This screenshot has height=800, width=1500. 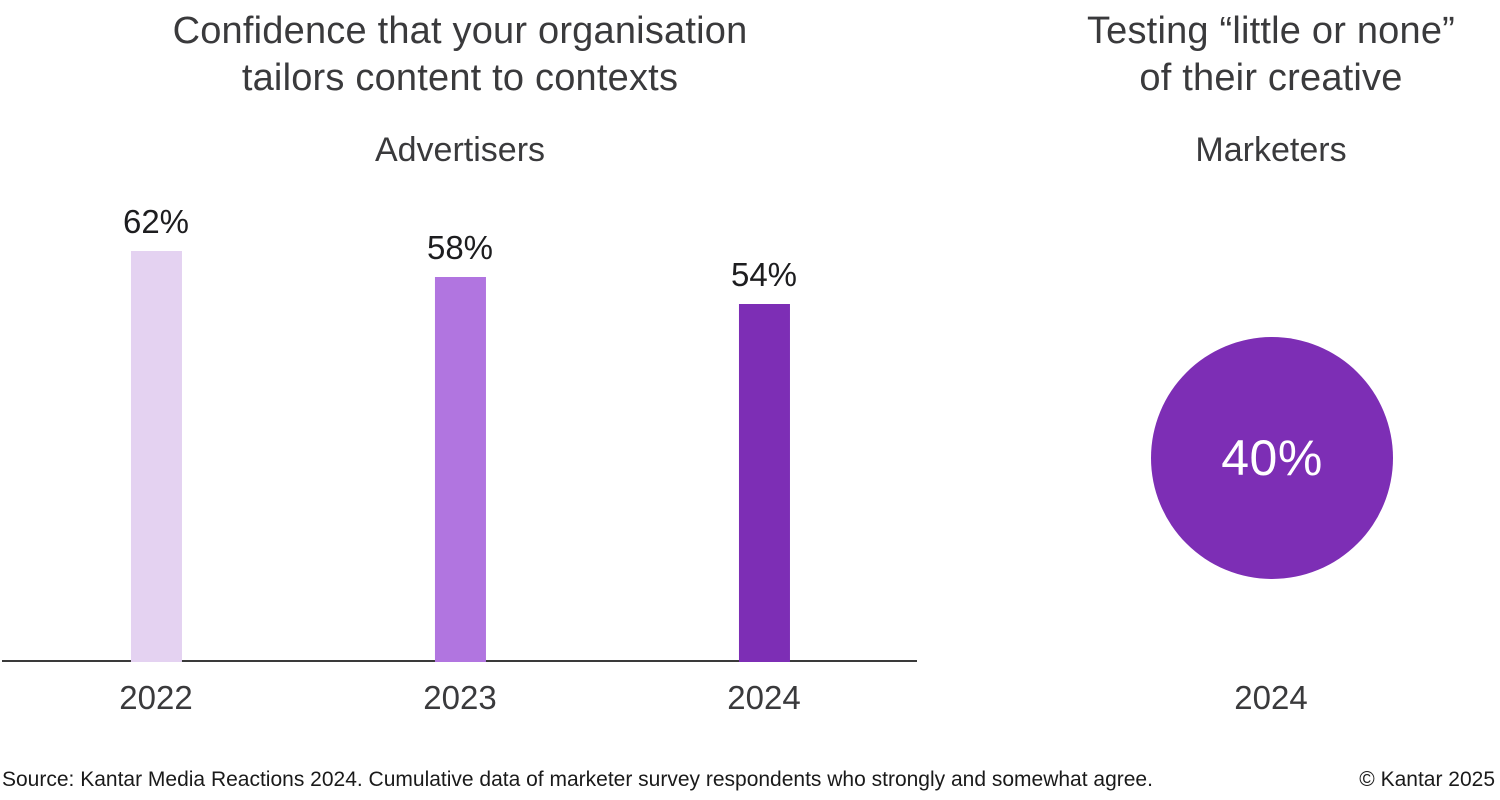 What do you see at coordinates (156, 221) in the screenshot?
I see `bar-value-label: 62%` at bounding box center [156, 221].